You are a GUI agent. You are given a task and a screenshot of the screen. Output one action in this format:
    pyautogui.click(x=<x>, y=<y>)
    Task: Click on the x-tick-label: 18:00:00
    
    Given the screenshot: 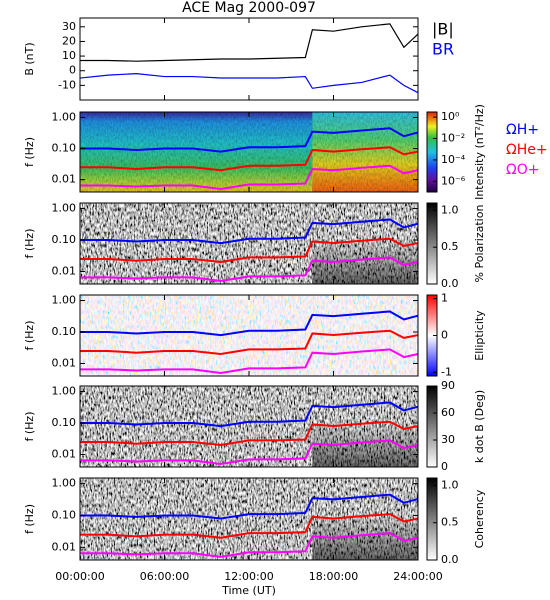 What is the action you would take?
    pyautogui.click(x=333, y=576)
    